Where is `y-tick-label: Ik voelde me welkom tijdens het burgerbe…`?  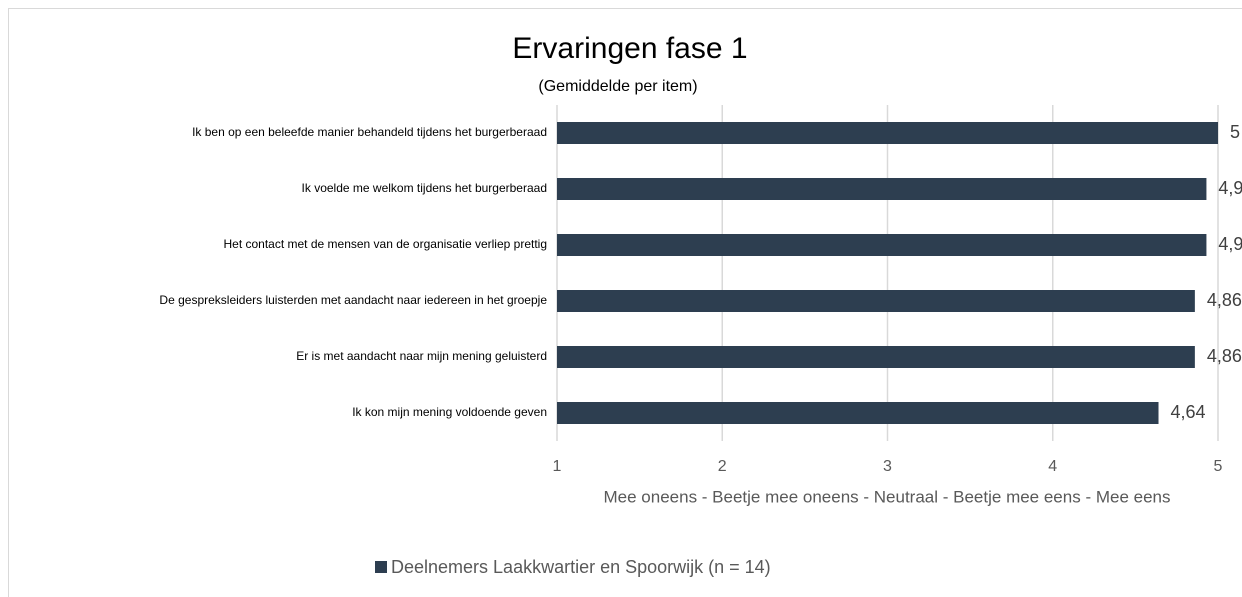
y-tick-label: Ik voelde me welkom tijdens het burgerbe… is located at coordinates (424, 188).